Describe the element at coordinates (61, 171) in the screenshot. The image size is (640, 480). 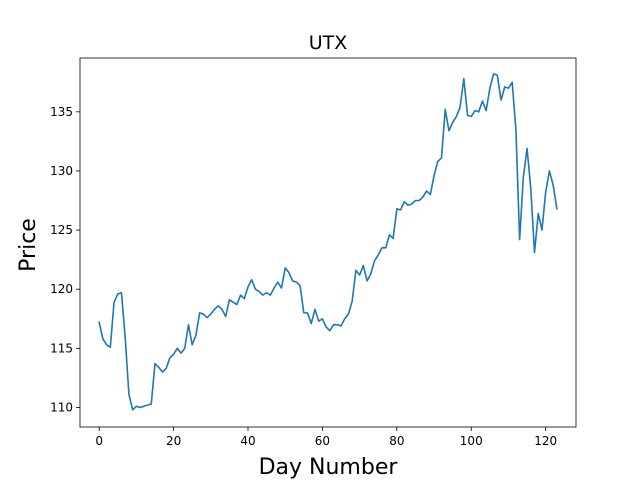
I see `y-tick-label: 130` at that location.